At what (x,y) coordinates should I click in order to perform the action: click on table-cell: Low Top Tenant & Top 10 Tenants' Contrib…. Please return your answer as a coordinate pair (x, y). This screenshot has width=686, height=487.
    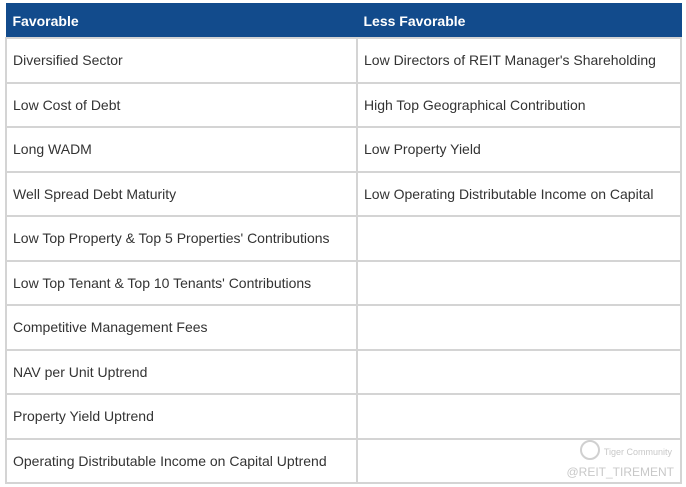
    Looking at the image, I should click on (181, 282).